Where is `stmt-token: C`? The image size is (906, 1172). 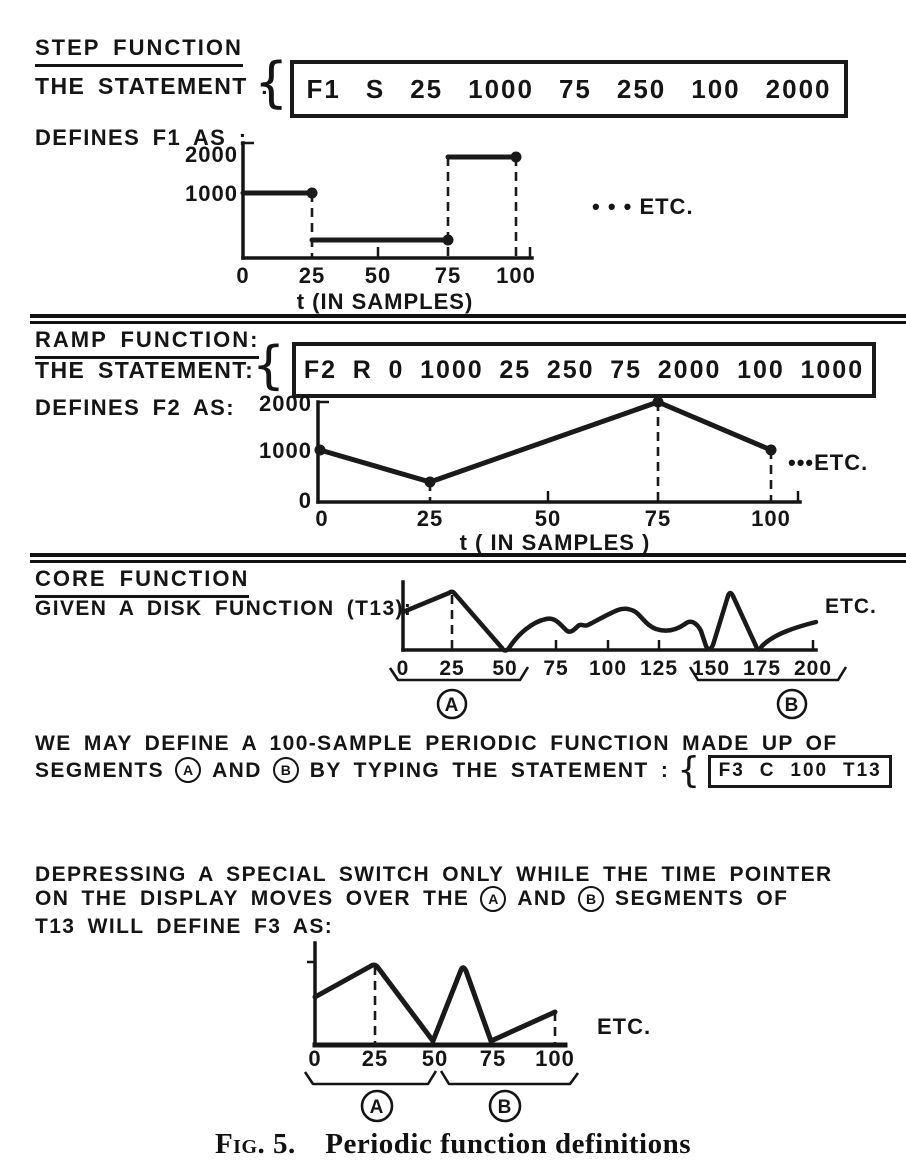
stmt-token: C is located at coordinates (767, 770).